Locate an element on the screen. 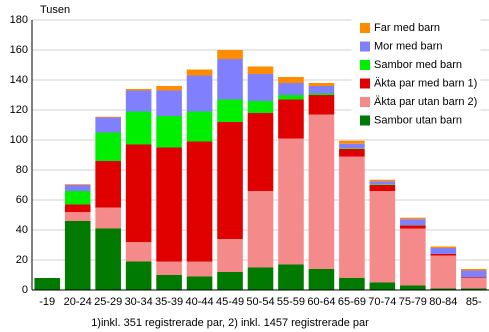 The width and height of the screenshot is (489, 332). x-tick-label: 70-74 is located at coordinates (382, 302).